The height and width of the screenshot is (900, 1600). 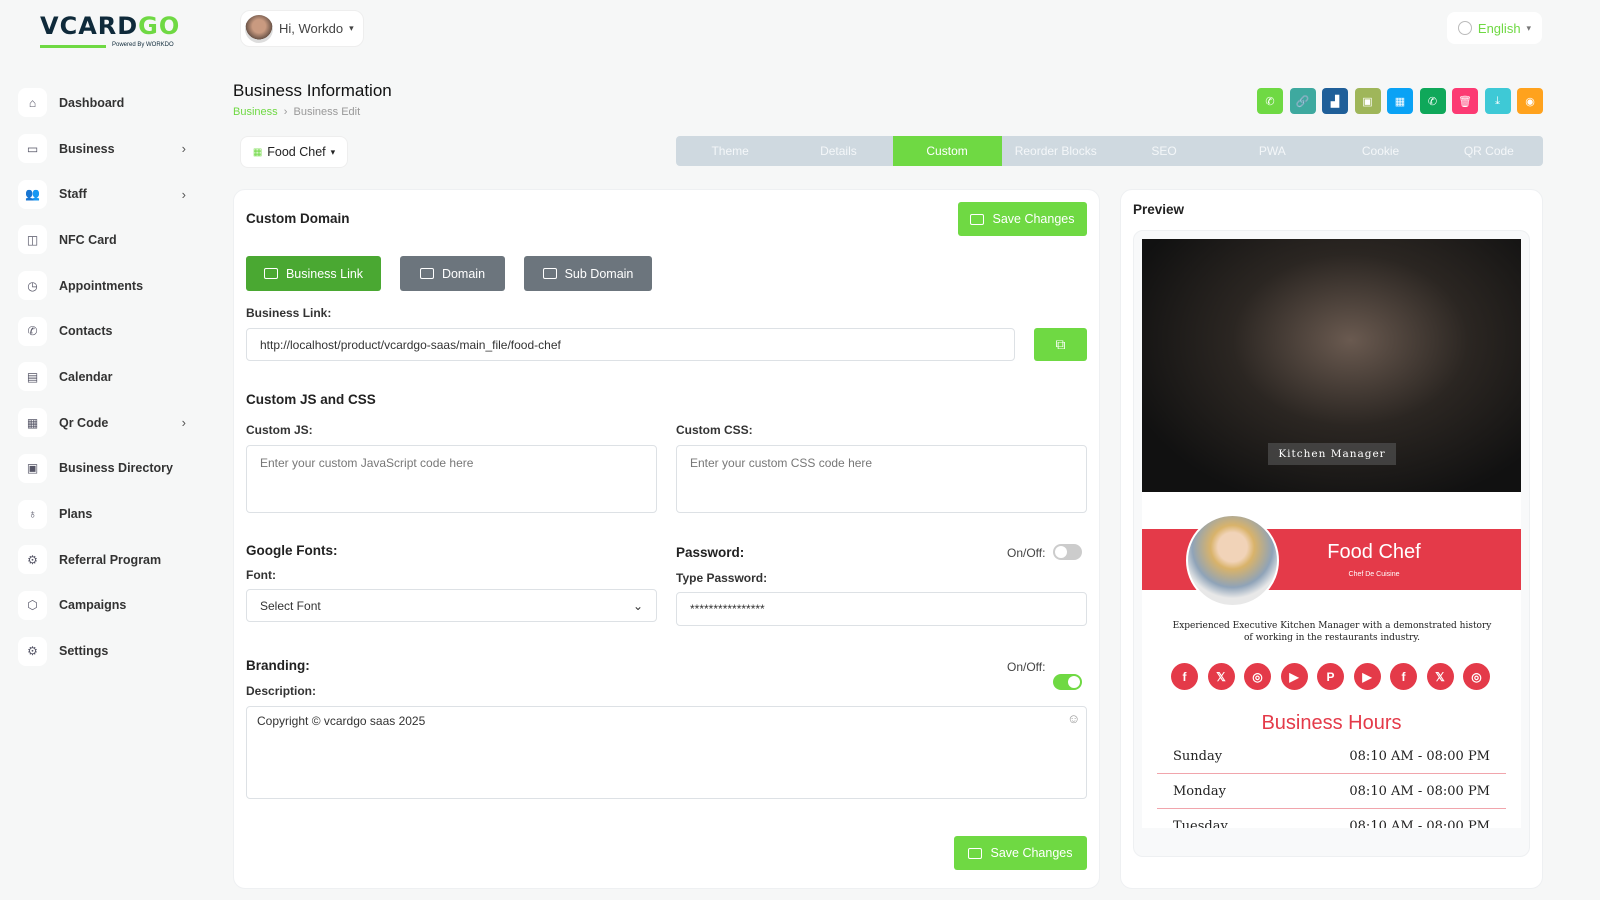 I want to click on sidebar-item-label: Plans, so click(x=76, y=514).